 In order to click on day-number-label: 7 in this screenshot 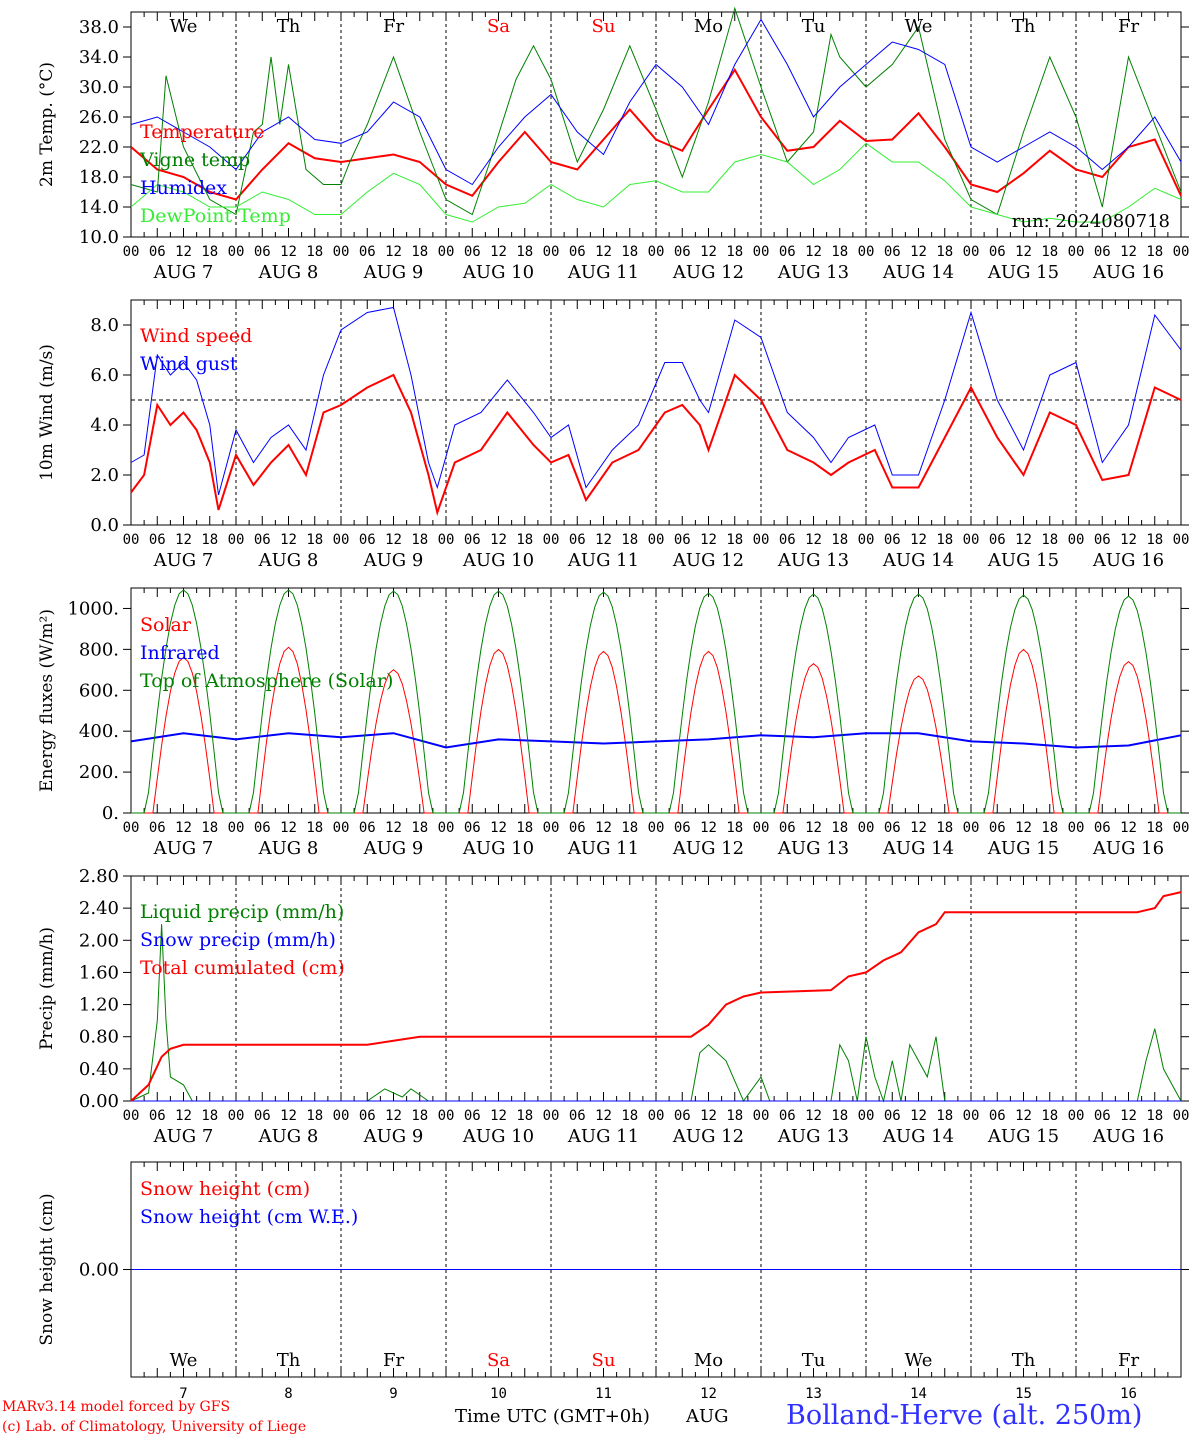, I will do `click(183, 1394)`.